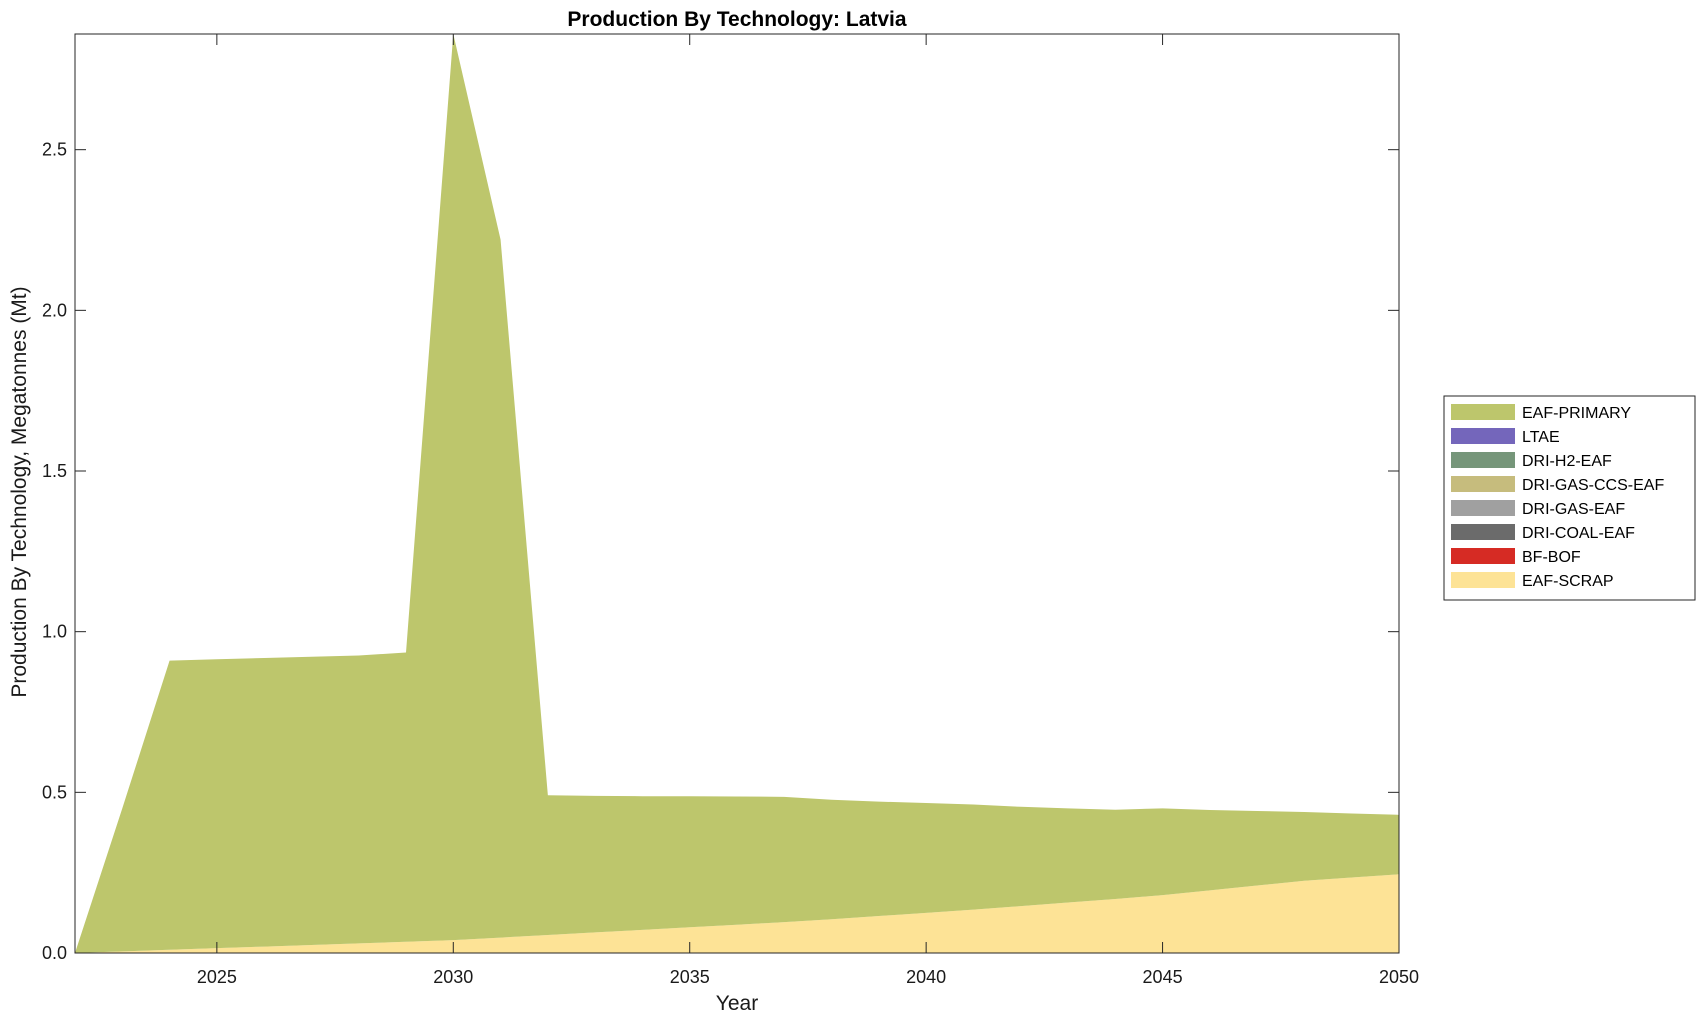  Describe the element at coordinates (54, 792) in the screenshot. I see `y-tick-label: 0.5` at that location.